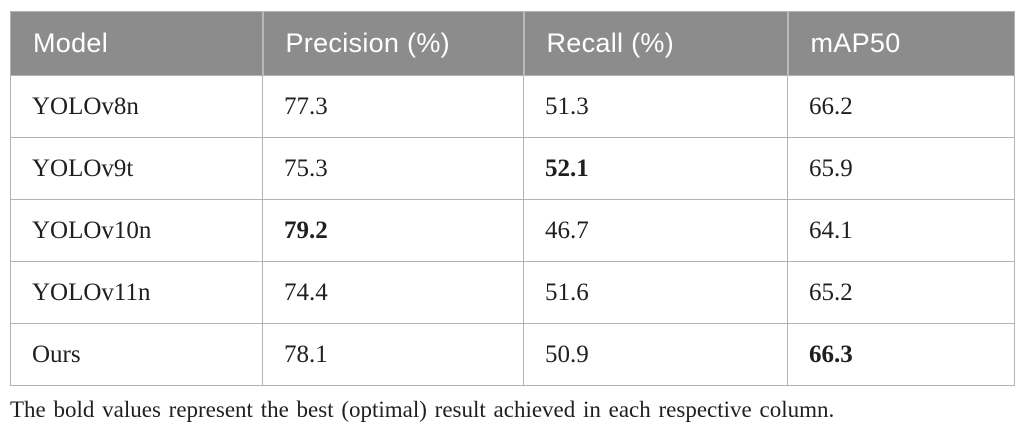  Describe the element at coordinates (655, 230) in the screenshot. I see `recall-cell: 46.7` at that location.